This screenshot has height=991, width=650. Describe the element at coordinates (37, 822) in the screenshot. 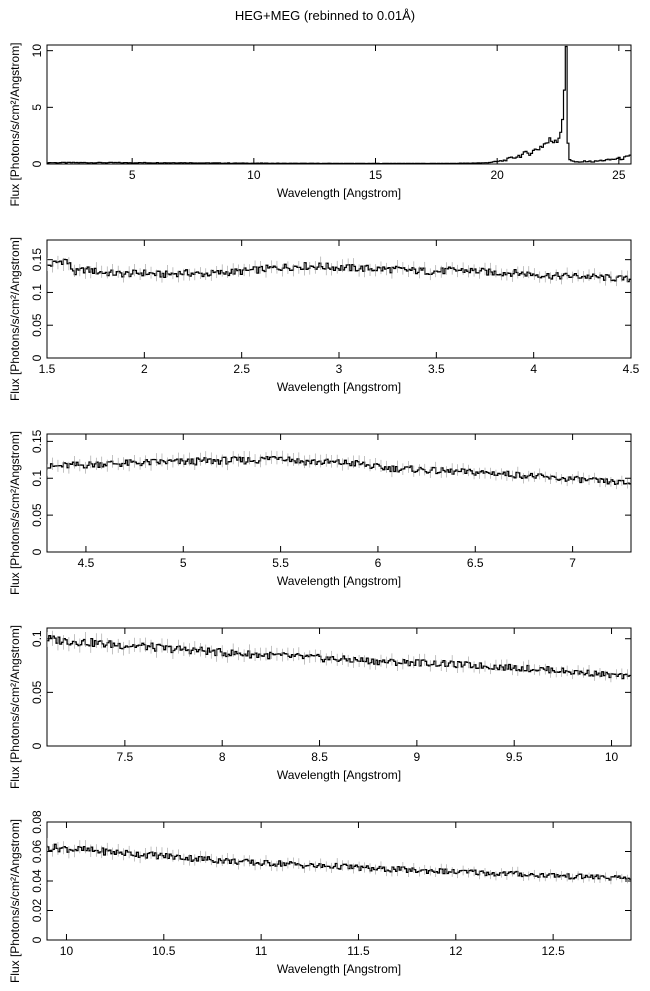

I see `y-tick-label: 0.08` at that location.